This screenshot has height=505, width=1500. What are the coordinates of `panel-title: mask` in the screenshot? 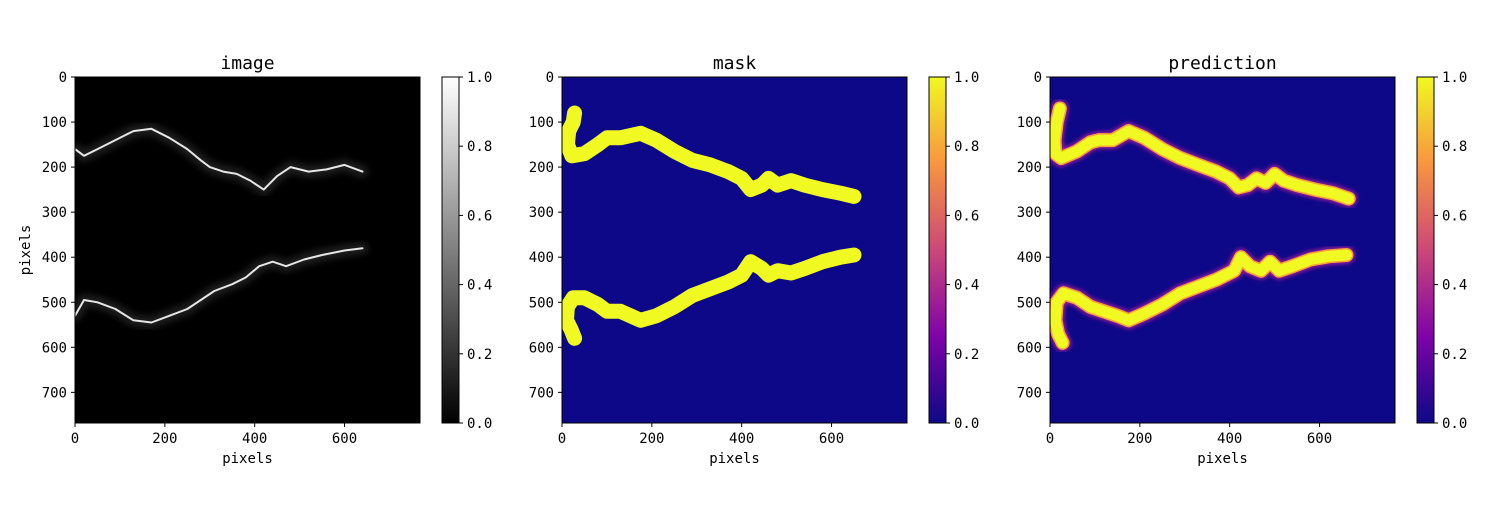 It's located at (735, 63).